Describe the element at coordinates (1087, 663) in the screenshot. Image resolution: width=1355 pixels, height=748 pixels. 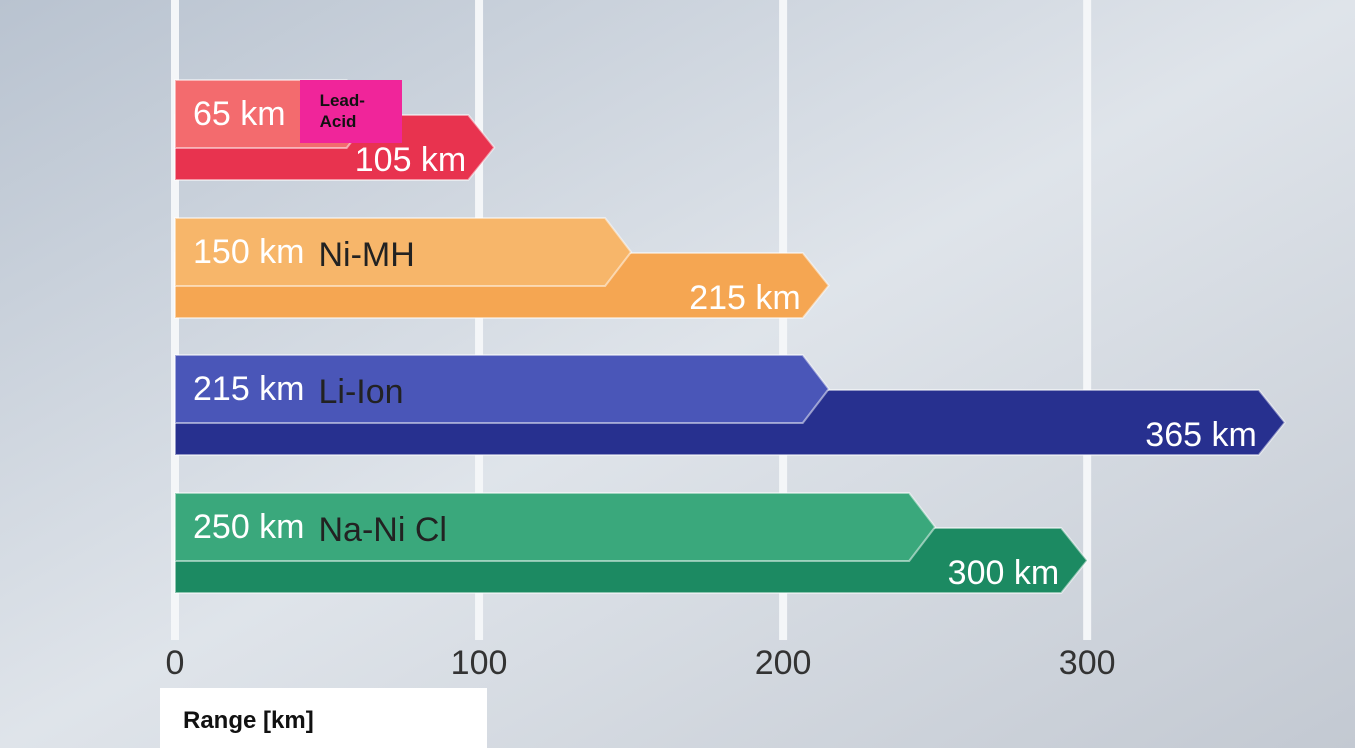
I see `x-tick-label: 300` at that location.